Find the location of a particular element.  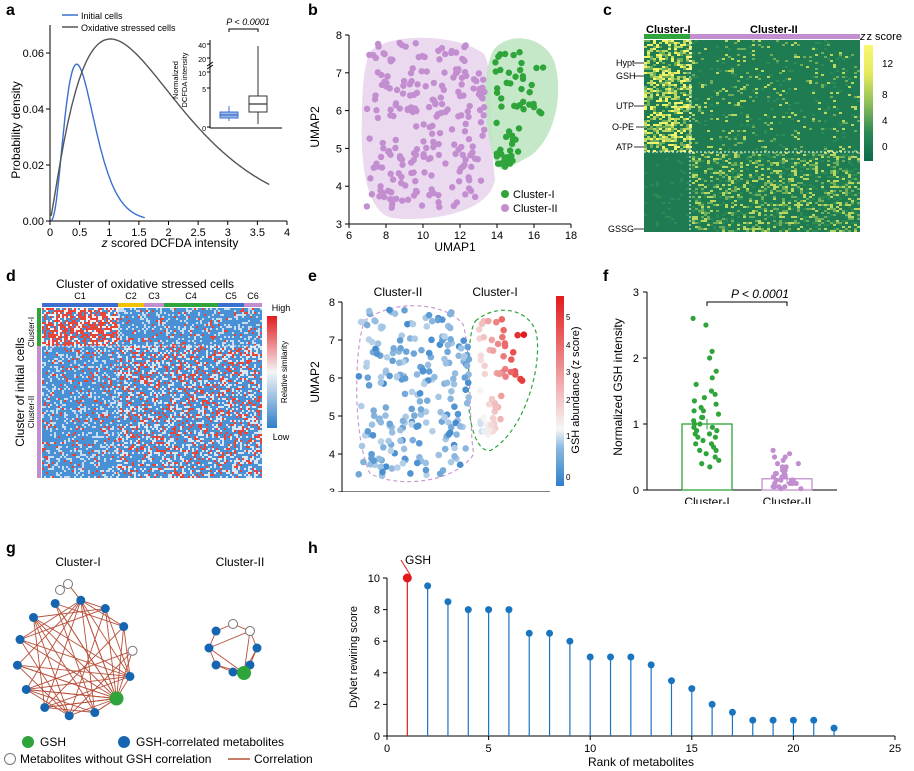

data-point-cluster1 is located at coordinates (505, 54).